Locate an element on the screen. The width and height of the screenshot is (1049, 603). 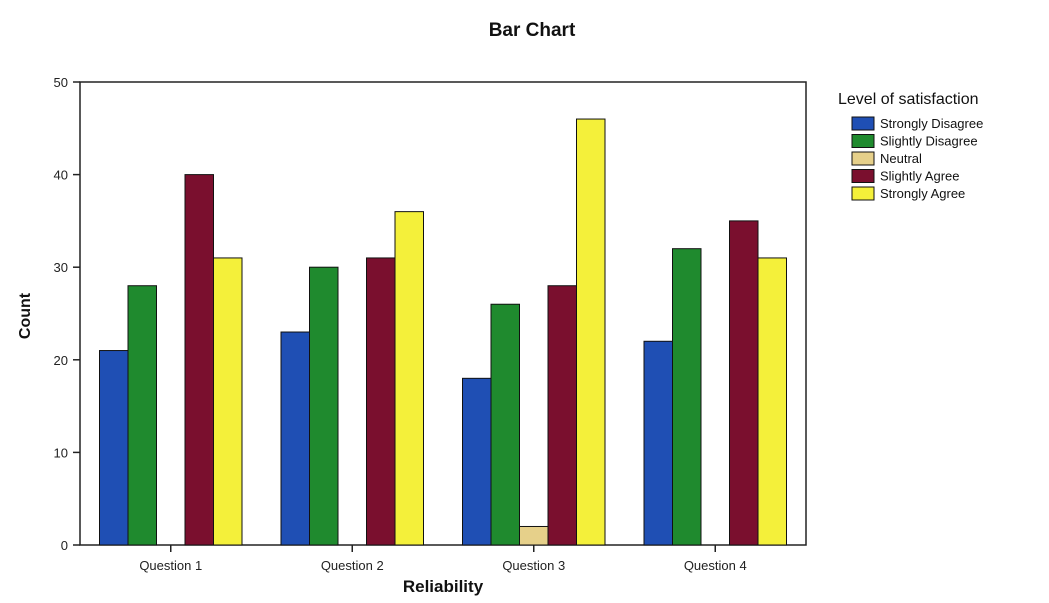
bar-slightly-disagree-q3 is located at coordinates (505, 424).